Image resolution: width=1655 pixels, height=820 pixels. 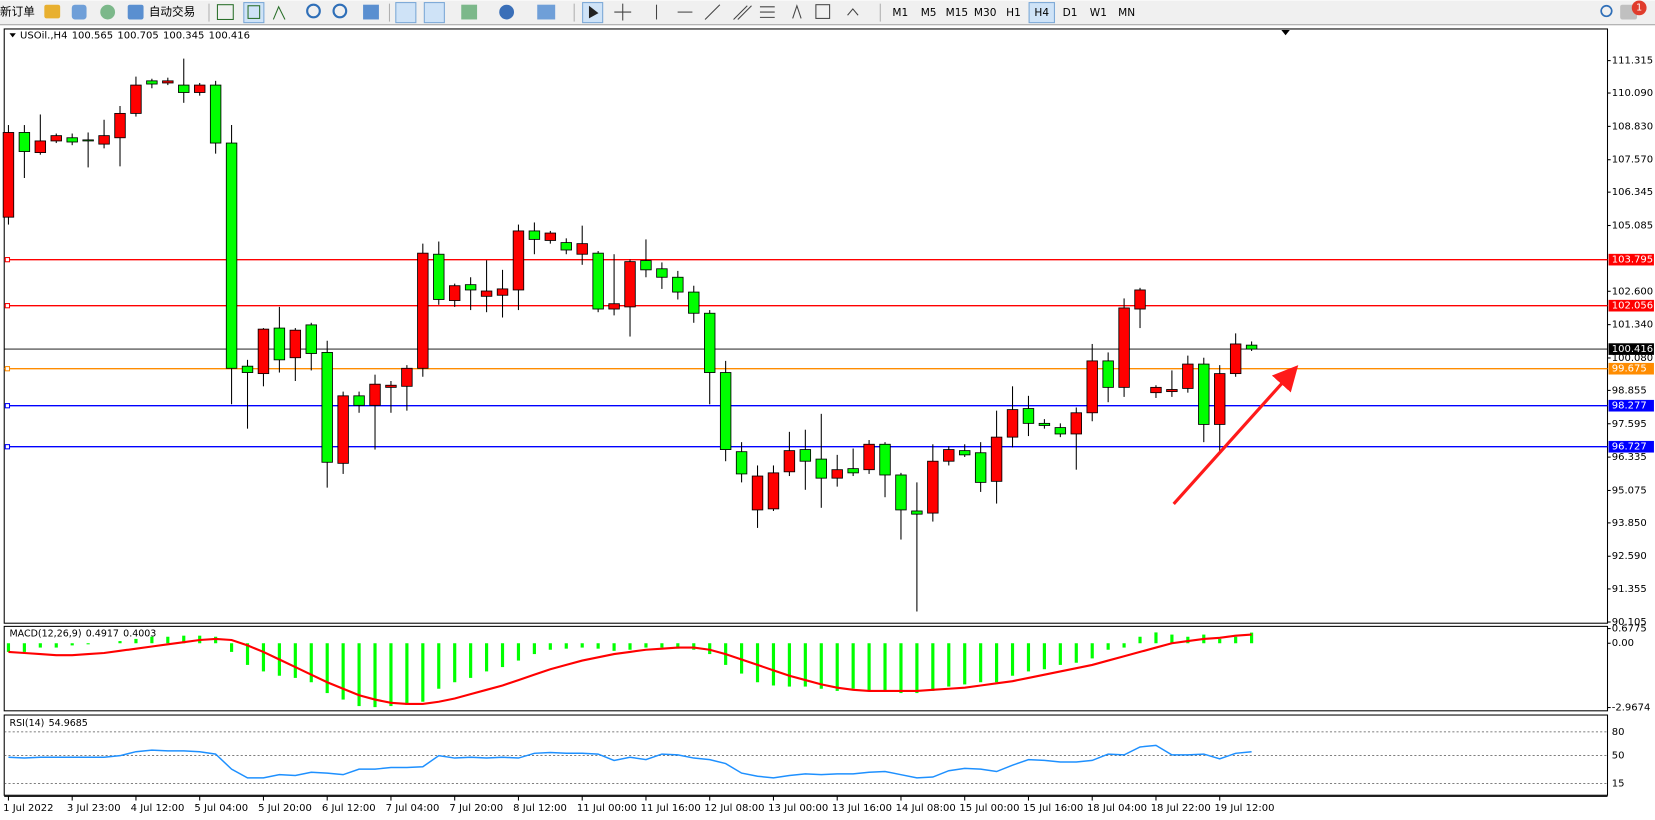 What do you see at coordinates (1606, 11) in the screenshot?
I see `search-icon` at bounding box center [1606, 11].